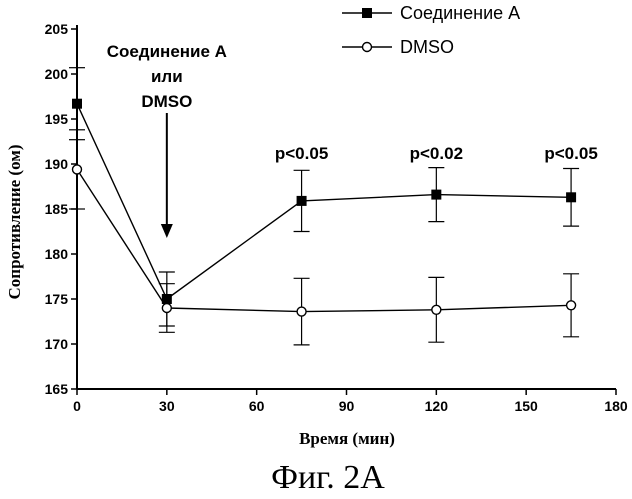 The image size is (632, 499). Describe the element at coordinates (367, 13) in the screenshot. I see `legend-marker-compound-a` at that location.